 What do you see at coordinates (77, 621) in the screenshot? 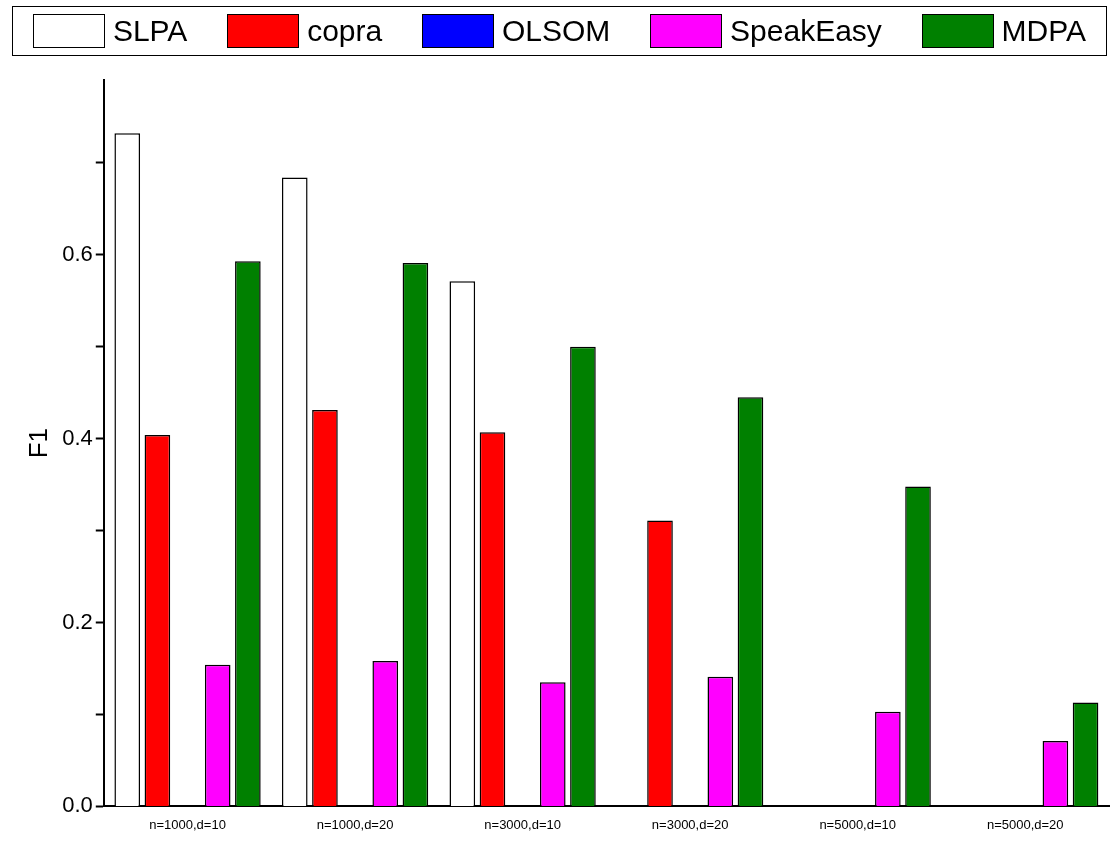
I see `y-tick-label: 0.2` at bounding box center [77, 621].